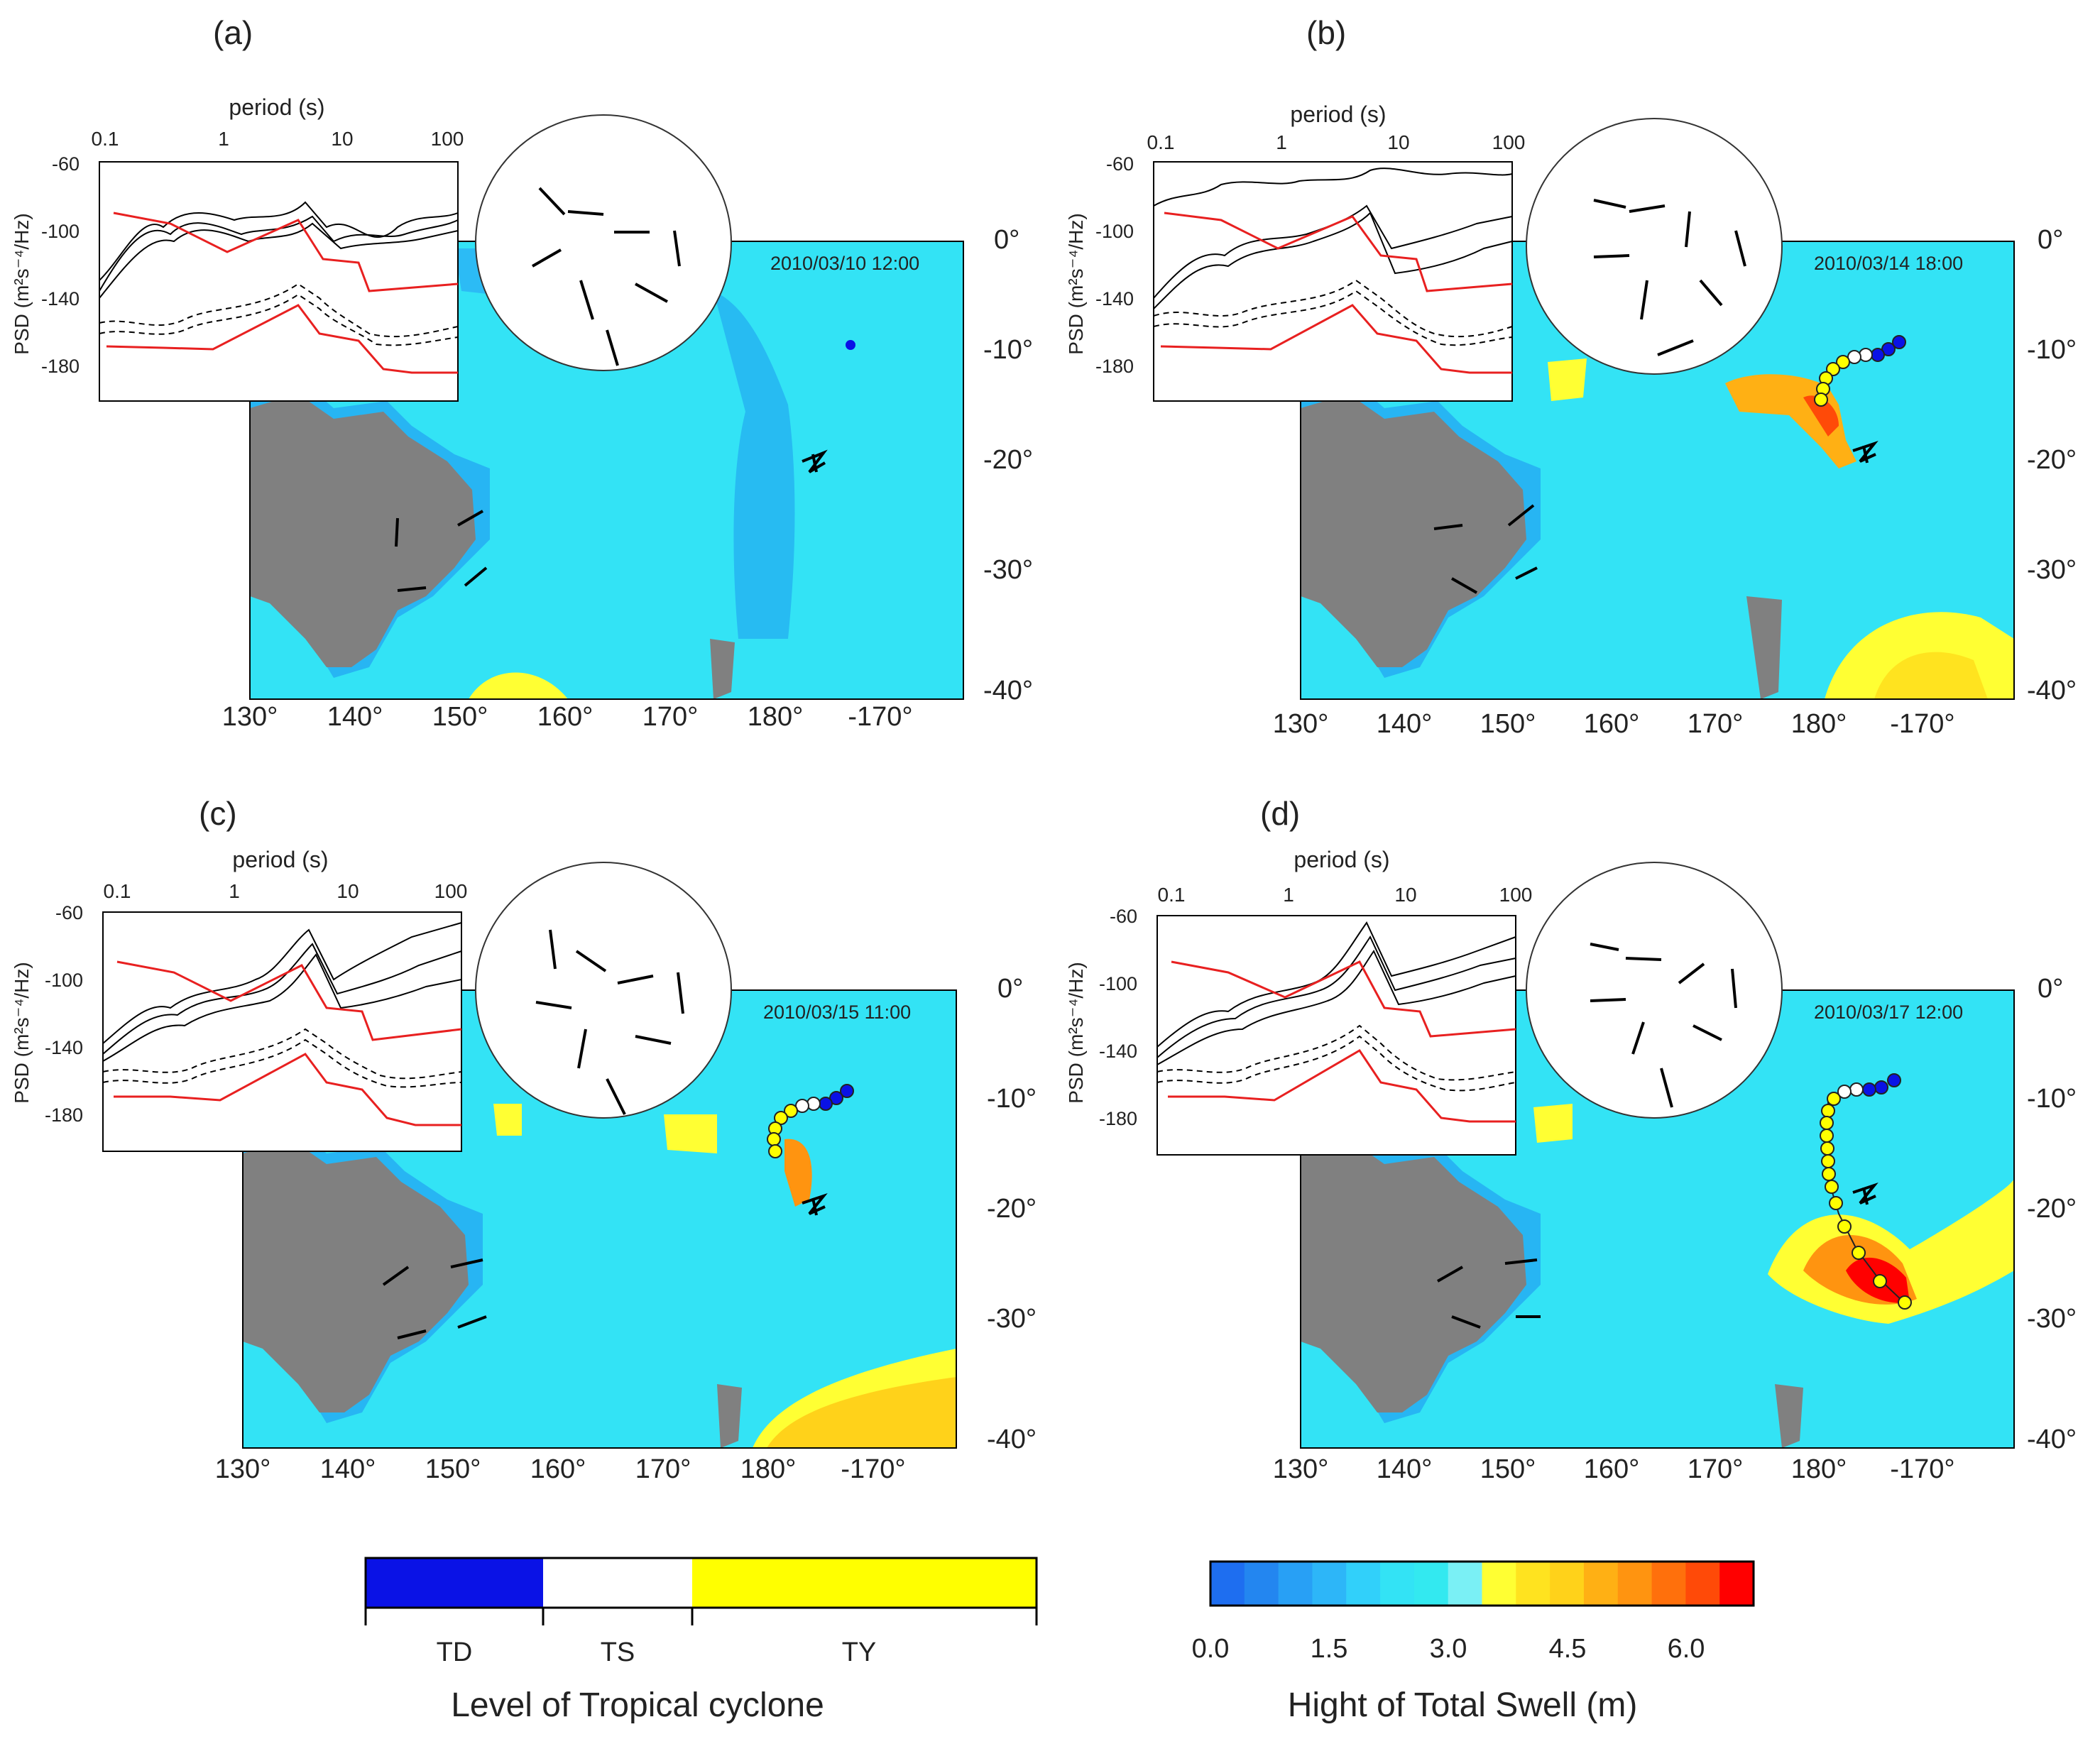 This screenshot has height=1739, width=2100. Describe the element at coordinates (618, 1652) in the screenshot. I see `legend-cyclone-ts-label: TS` at that location.